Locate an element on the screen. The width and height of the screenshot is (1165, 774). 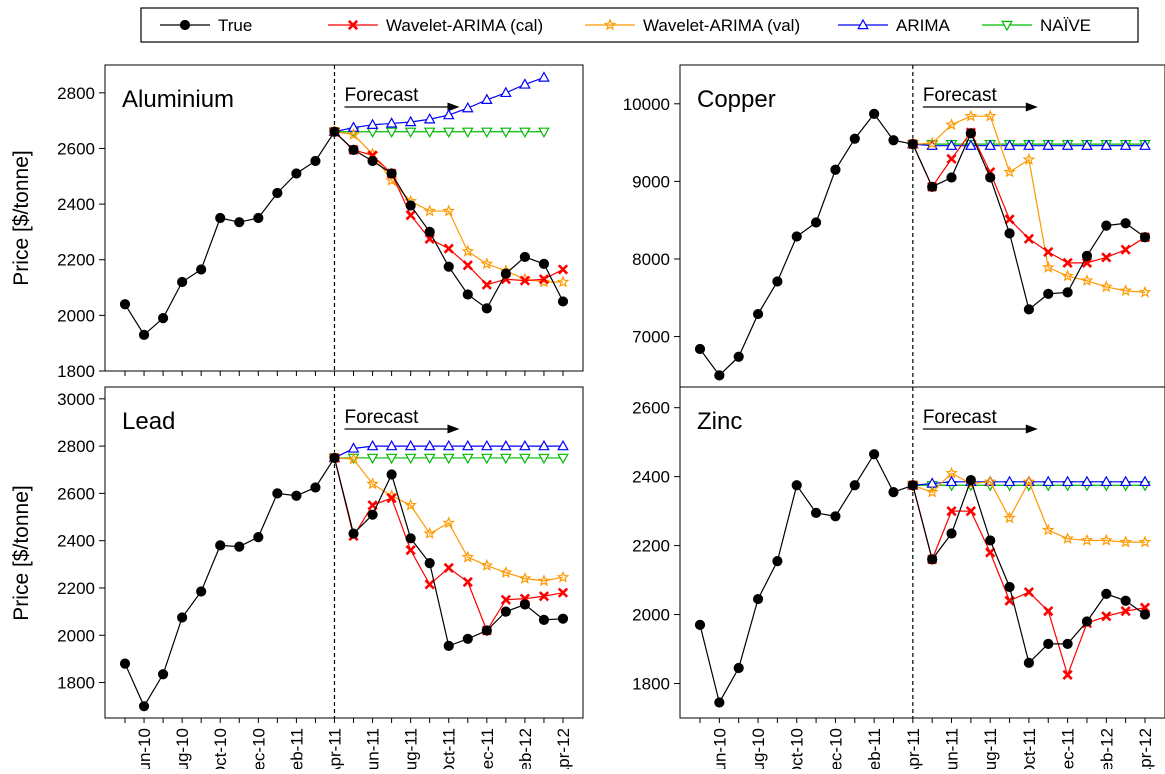
legend-label: ARIMA is located at coordinates (923, 25).